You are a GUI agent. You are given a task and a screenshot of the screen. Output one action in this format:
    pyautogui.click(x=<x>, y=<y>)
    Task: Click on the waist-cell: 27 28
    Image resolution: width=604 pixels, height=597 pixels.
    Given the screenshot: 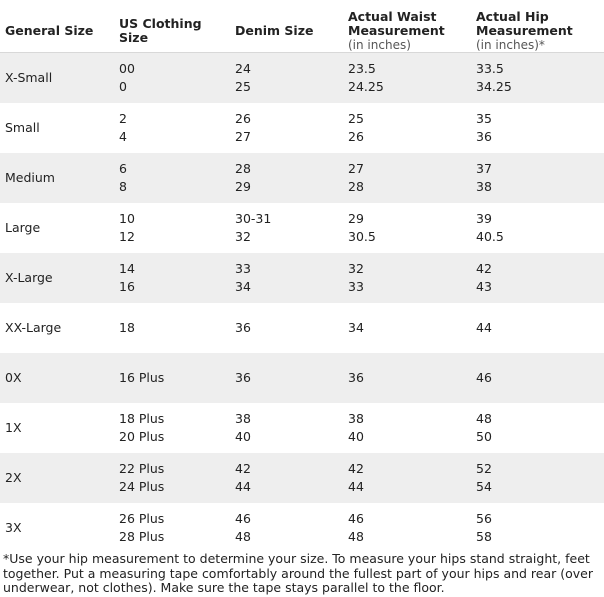 What is the action you would take?
    pyautogui.click(x=356, y=178)
    